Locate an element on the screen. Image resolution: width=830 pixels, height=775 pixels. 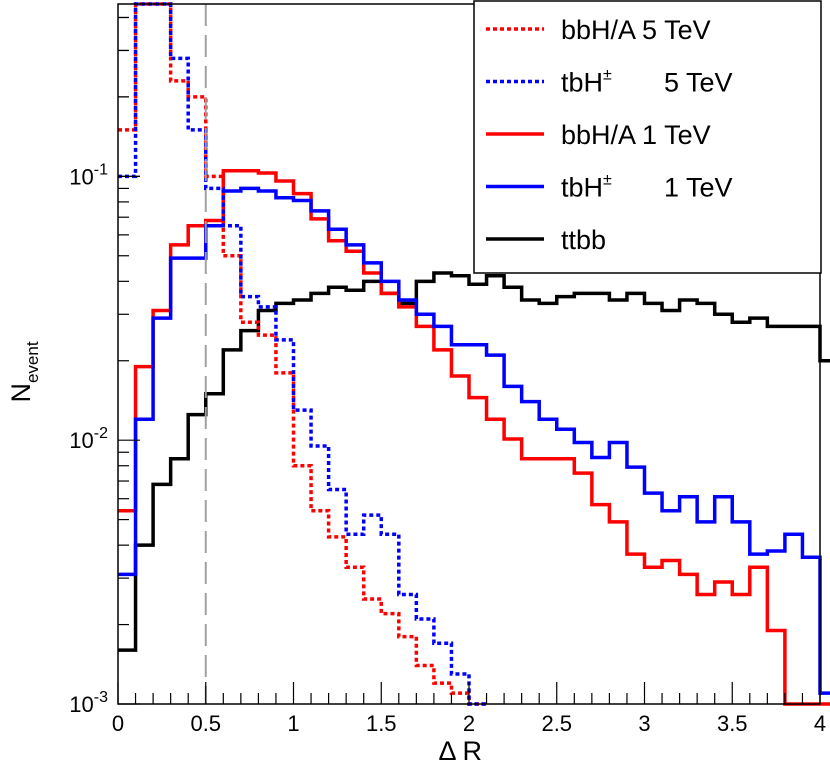
x-tick-label: 1.5 is located at coordinates (381, 723).